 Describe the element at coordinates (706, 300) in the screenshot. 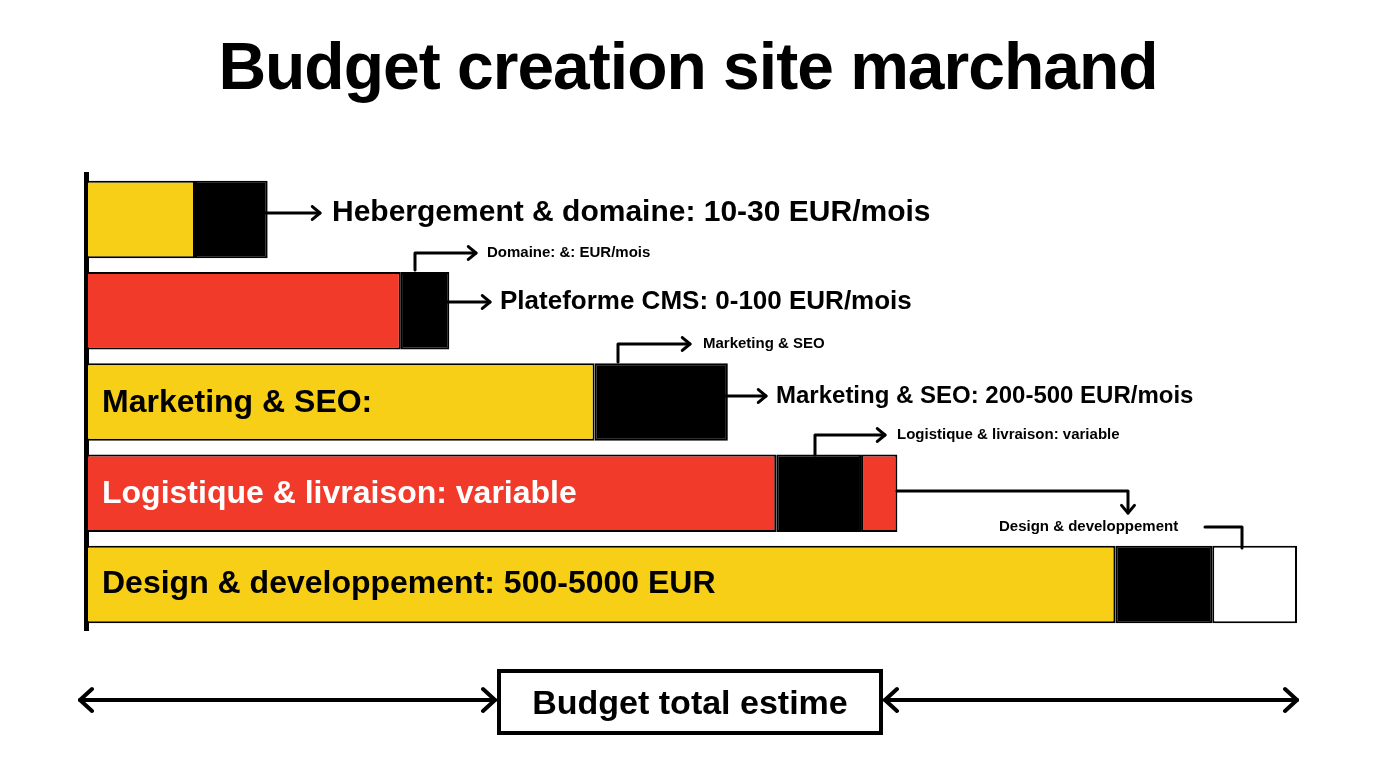

I see `annotation: Plateforme CMS: 0-100 EUR/mois` at that location.